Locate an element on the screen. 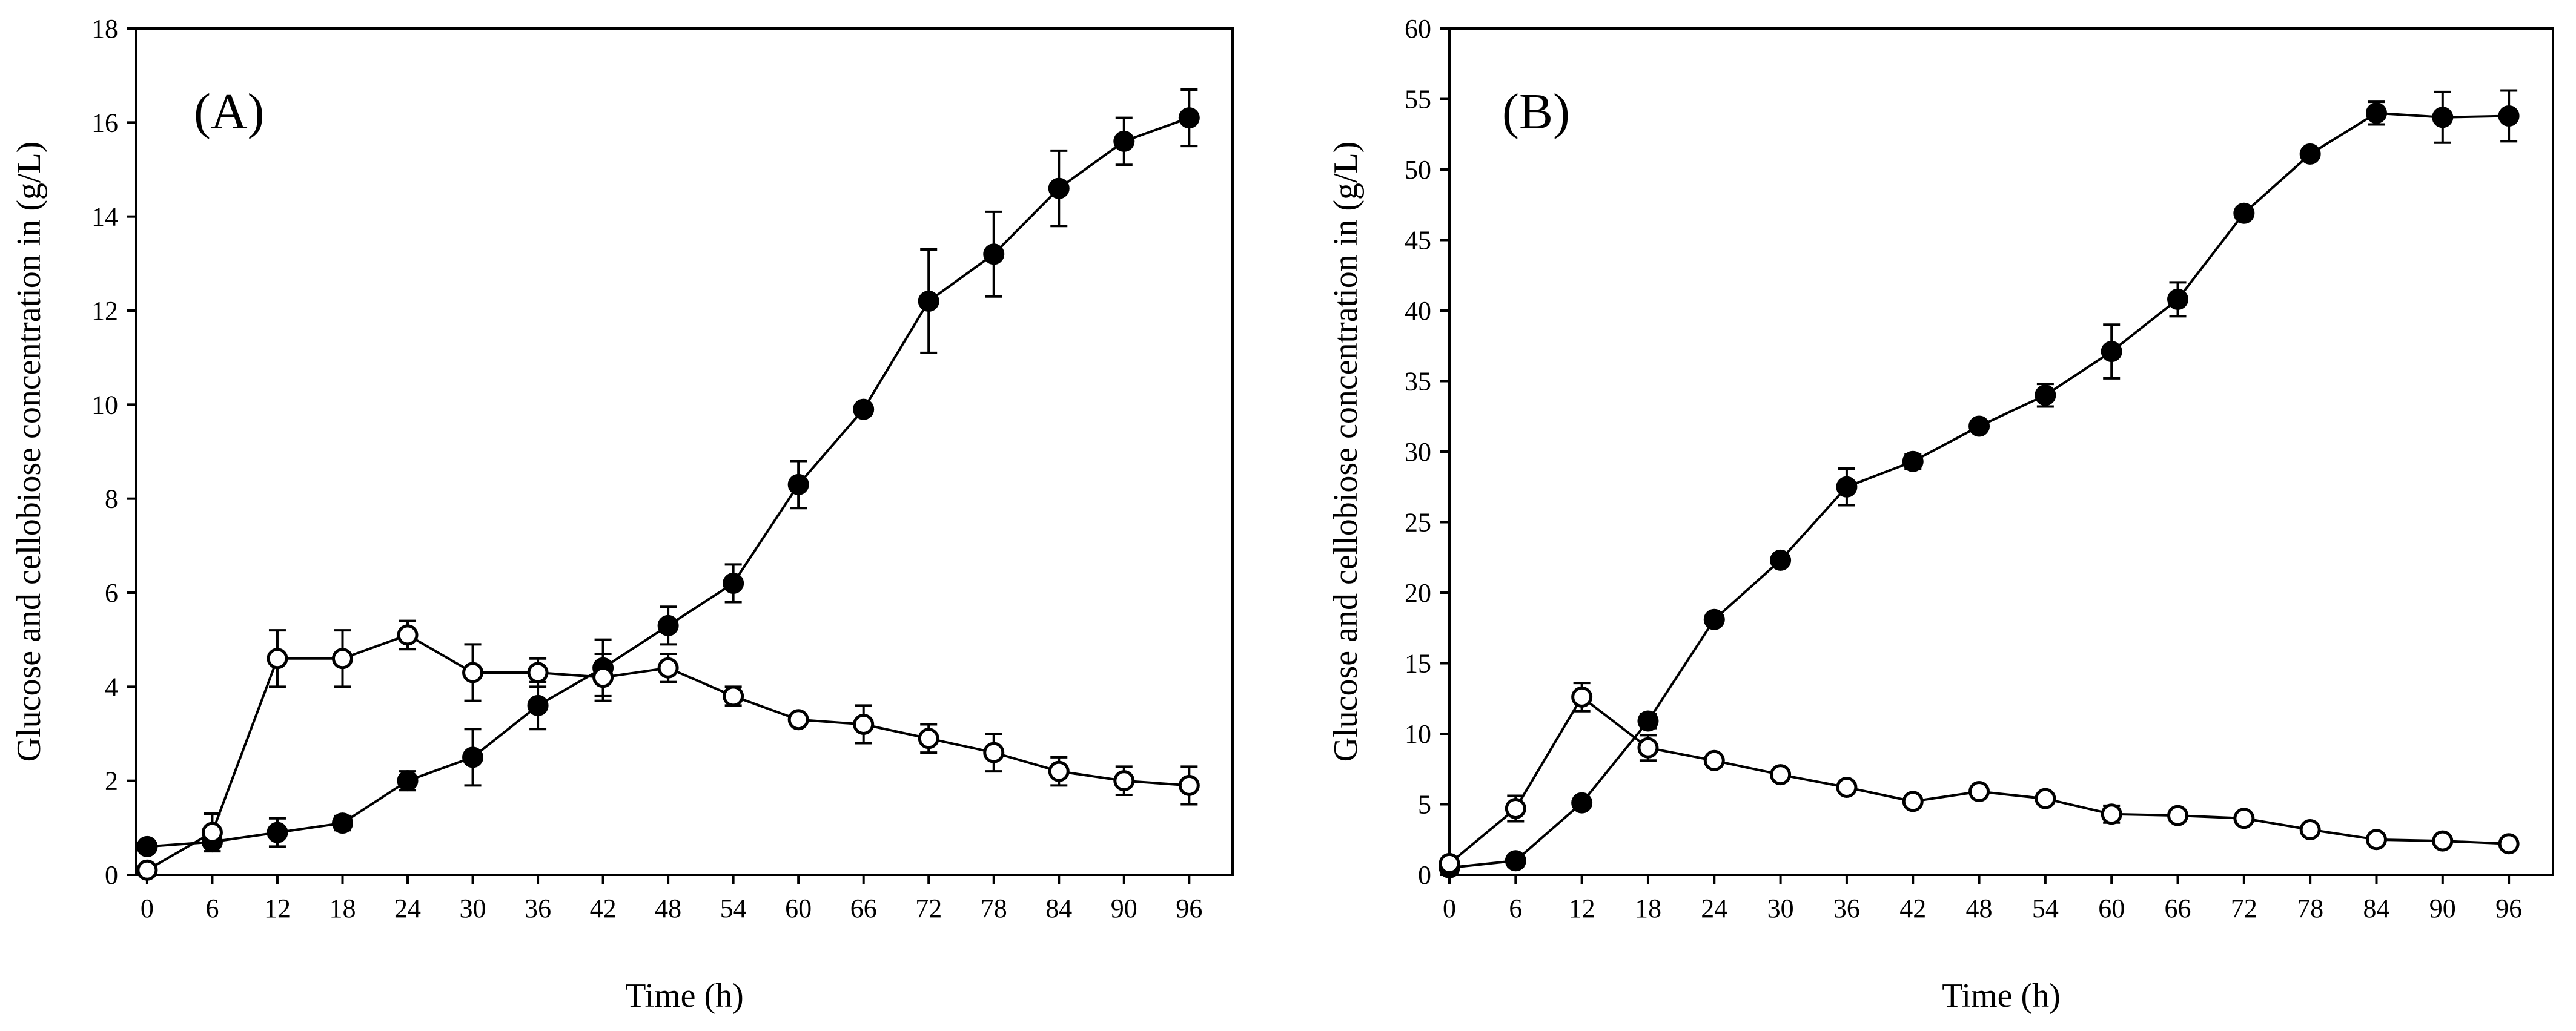  y-tick-label: 20 is located at coordinates (1418, 593).